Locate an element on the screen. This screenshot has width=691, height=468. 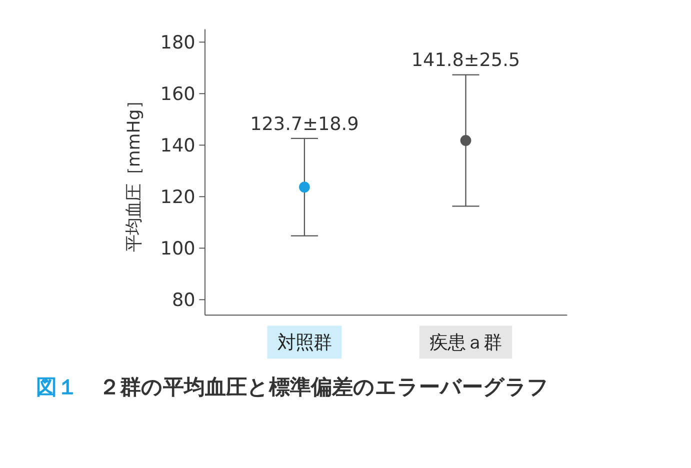
y-tick-label: 80 is located at coordinates (184, 301).